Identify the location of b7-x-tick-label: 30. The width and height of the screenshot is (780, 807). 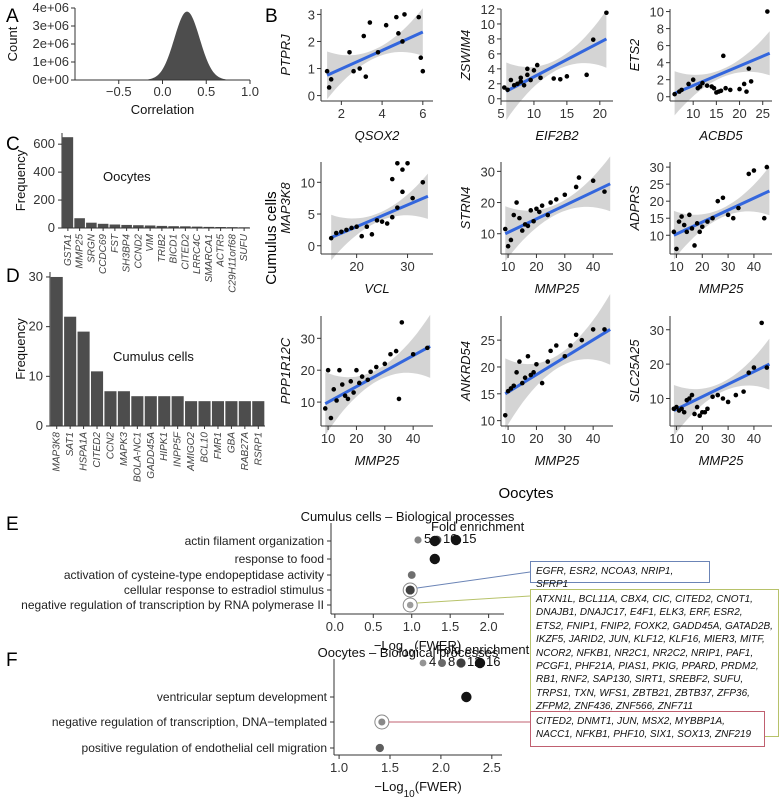
(385, 438).